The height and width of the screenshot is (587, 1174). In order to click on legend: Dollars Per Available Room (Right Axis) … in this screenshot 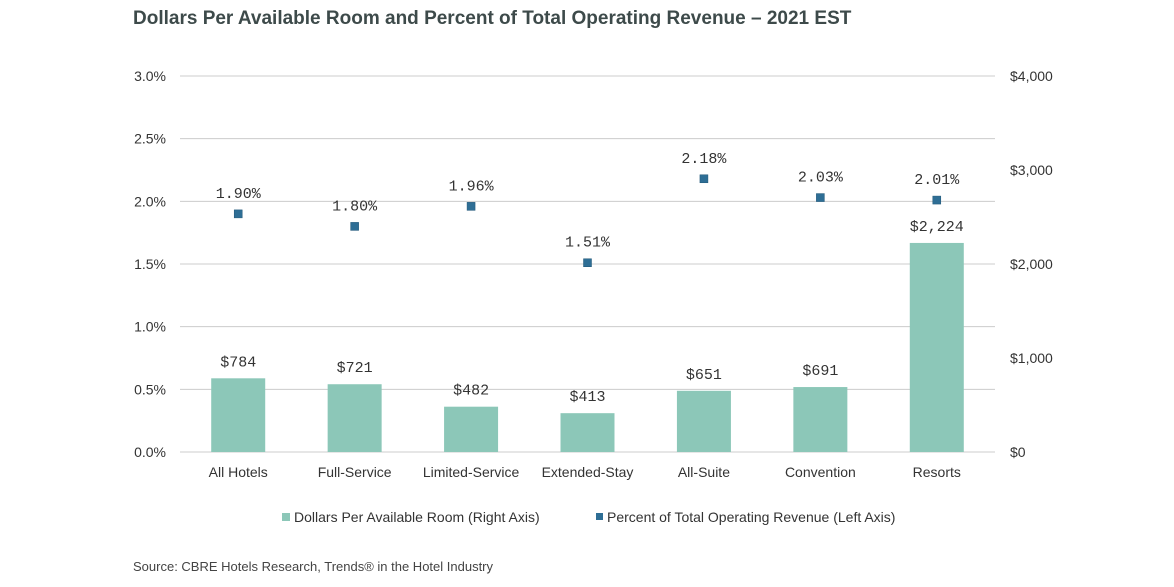, I will do `click(588, 517)`.